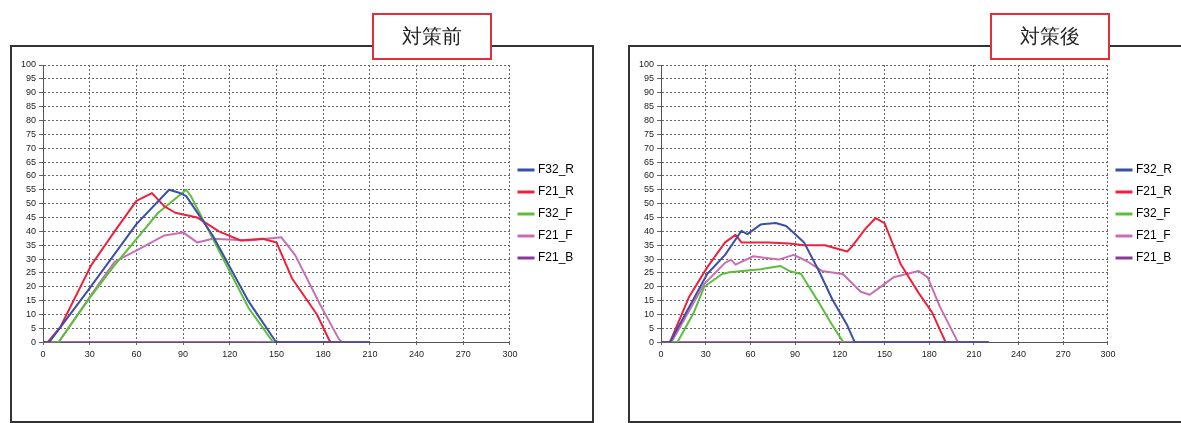 This screenshot has height=423, width=1181. I want to click on chart-title: 対策後, so click(1050, 36).